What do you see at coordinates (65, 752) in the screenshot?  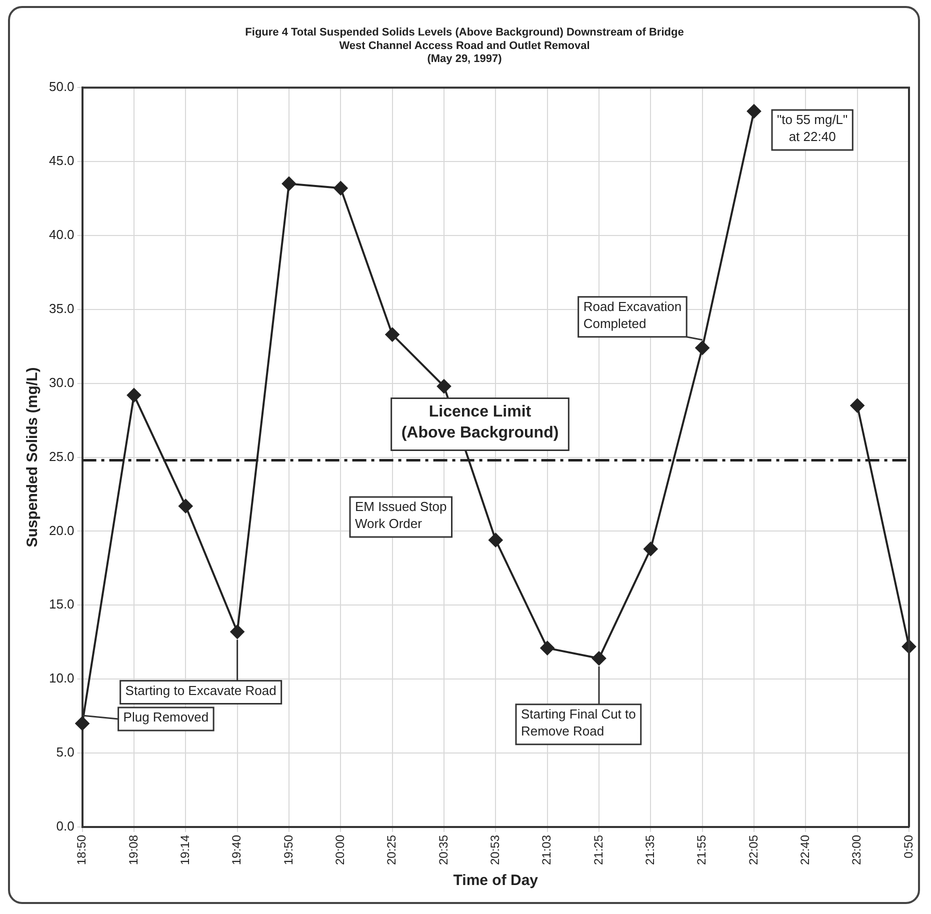 I see `y-tick-label: 5.0` at bounding box center [65, 752].